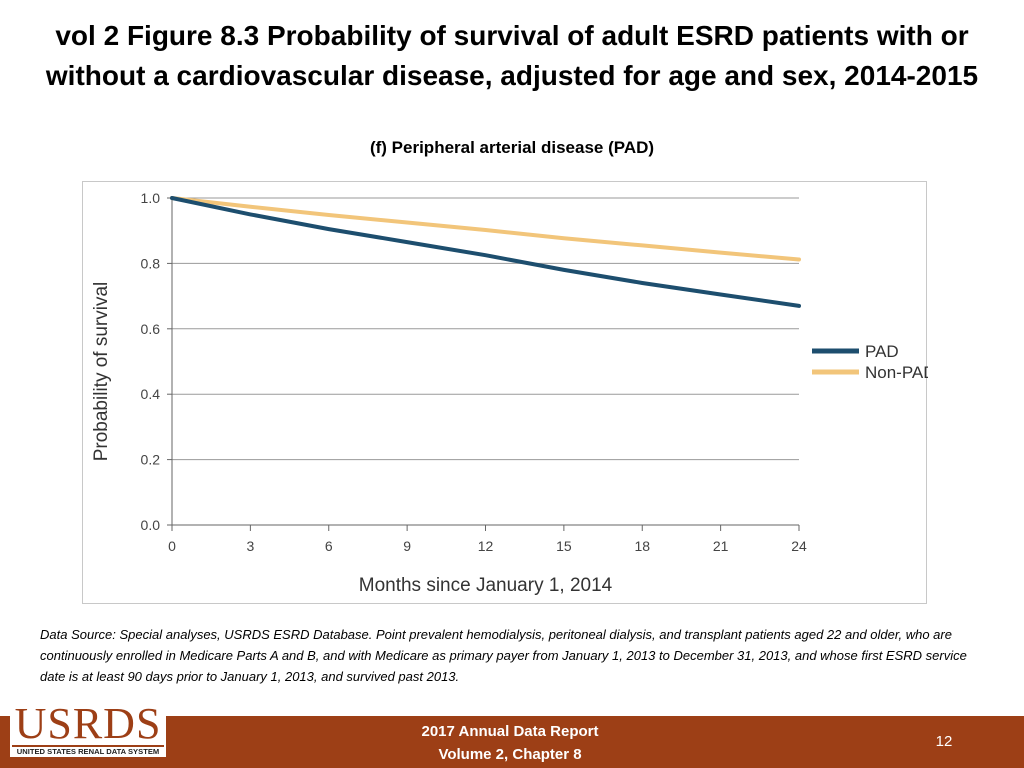  Describe the element at coordinates (486, 546) in the screenshot. I see `x-tick-label: 12` at that location.